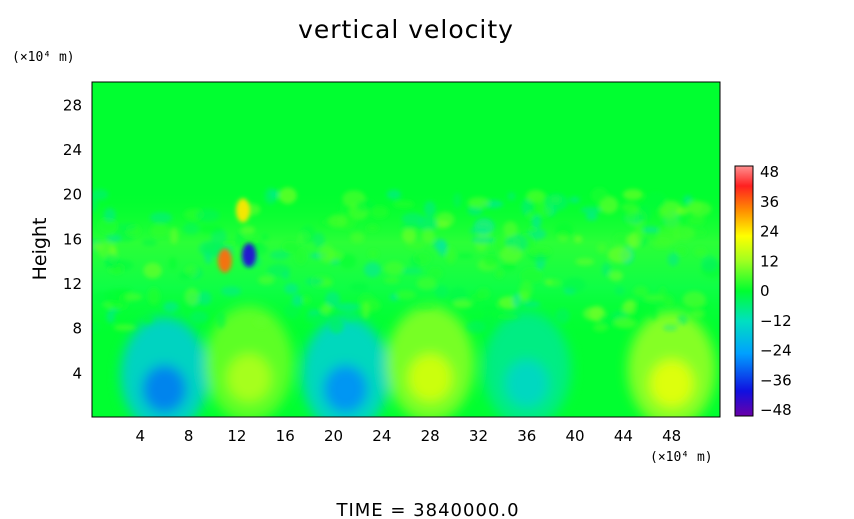 The width and height of the screenshot is (854, 519). I want to click on colorbar-tick-label: −36, so click(776, 380).